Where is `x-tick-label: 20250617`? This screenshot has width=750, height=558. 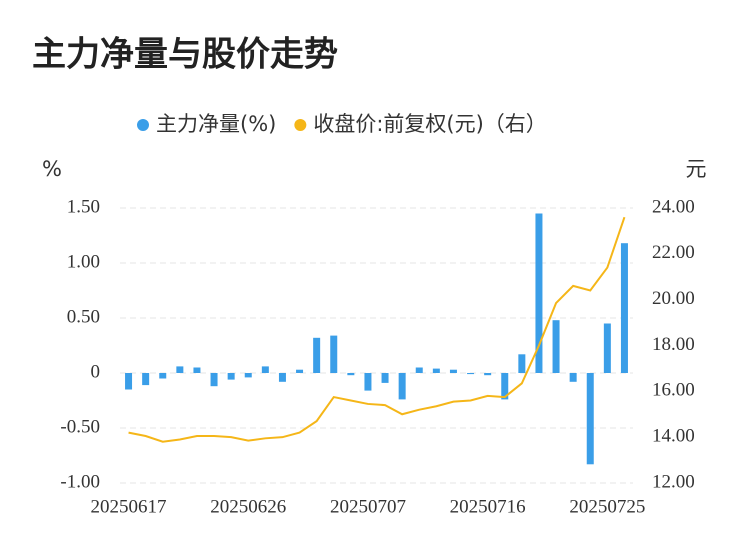
x-tick-label: 20250617 is located at coordinates (129, 506).